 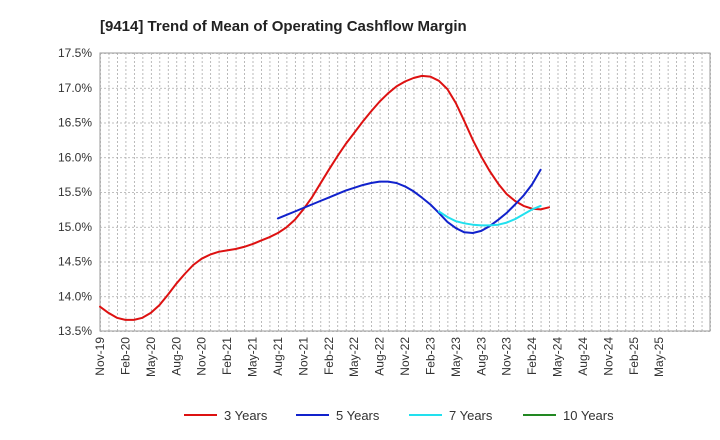 I want to click on x-tick-label: Feb-24, so click(x=532, y=356).